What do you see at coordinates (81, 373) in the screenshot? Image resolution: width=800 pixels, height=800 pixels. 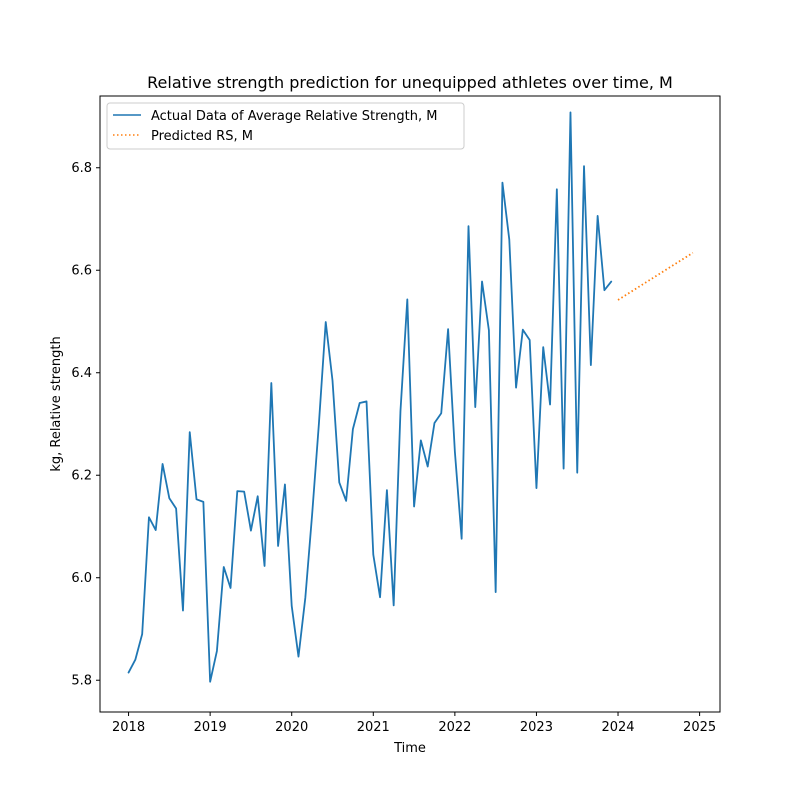 I see `y-tick-label: 6.4` at bounding box center [81, 373].